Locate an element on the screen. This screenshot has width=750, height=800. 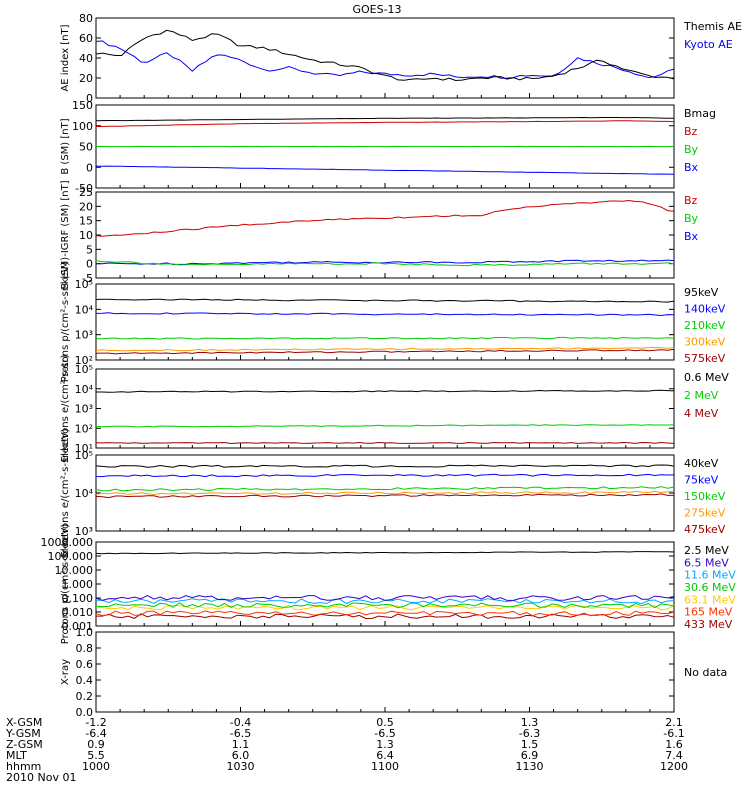
series-line-140kev is located at coordinates (385, 314).